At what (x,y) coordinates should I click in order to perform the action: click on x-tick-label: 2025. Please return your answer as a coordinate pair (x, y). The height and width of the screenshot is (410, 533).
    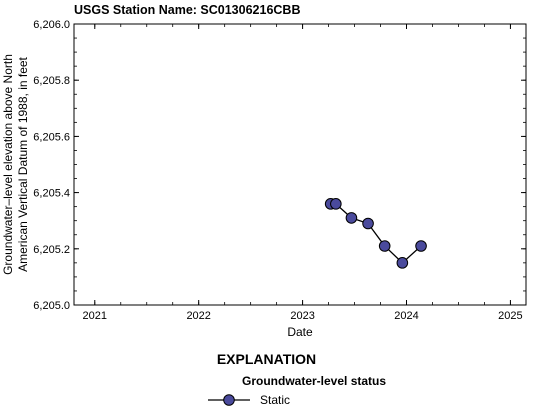
    Looking at the image, I should click on (510, 316).